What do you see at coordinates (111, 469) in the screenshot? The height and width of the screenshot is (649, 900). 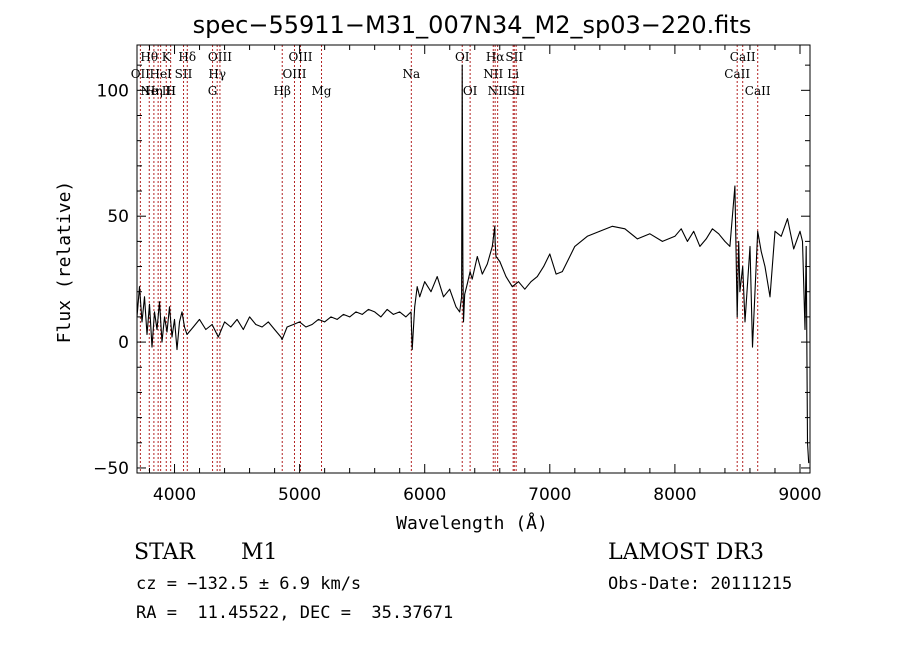 I see `y-tick-label-0: −50` at bounding box center [111, 469].